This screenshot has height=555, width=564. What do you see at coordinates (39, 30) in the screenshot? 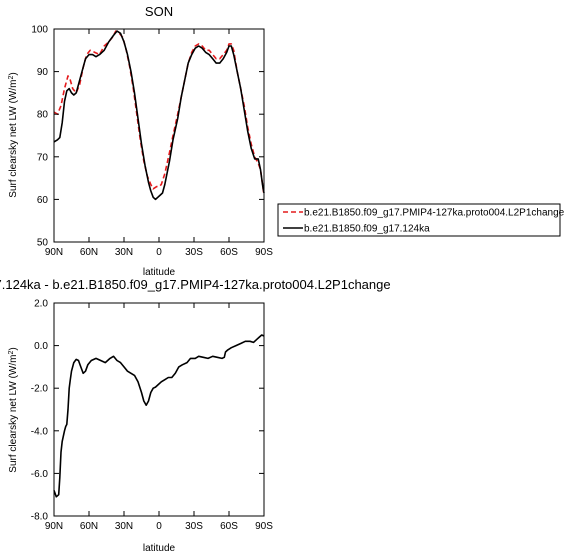
I see `y-tick-label: 100` at bounding box center [39, 30].